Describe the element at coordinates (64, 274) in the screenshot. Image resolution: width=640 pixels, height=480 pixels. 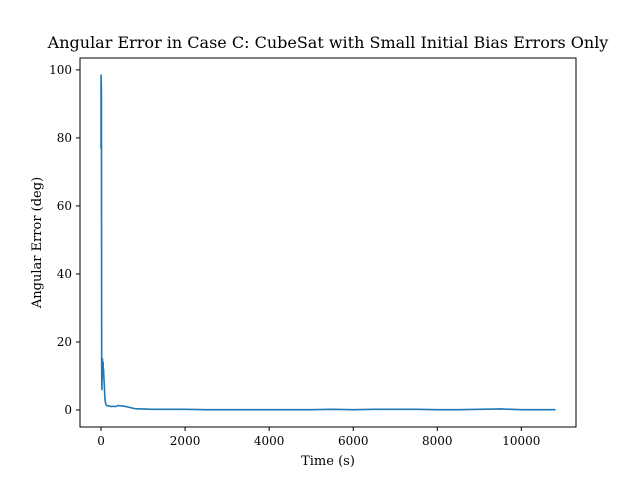
I see `y-tick-label: 40` at that location.